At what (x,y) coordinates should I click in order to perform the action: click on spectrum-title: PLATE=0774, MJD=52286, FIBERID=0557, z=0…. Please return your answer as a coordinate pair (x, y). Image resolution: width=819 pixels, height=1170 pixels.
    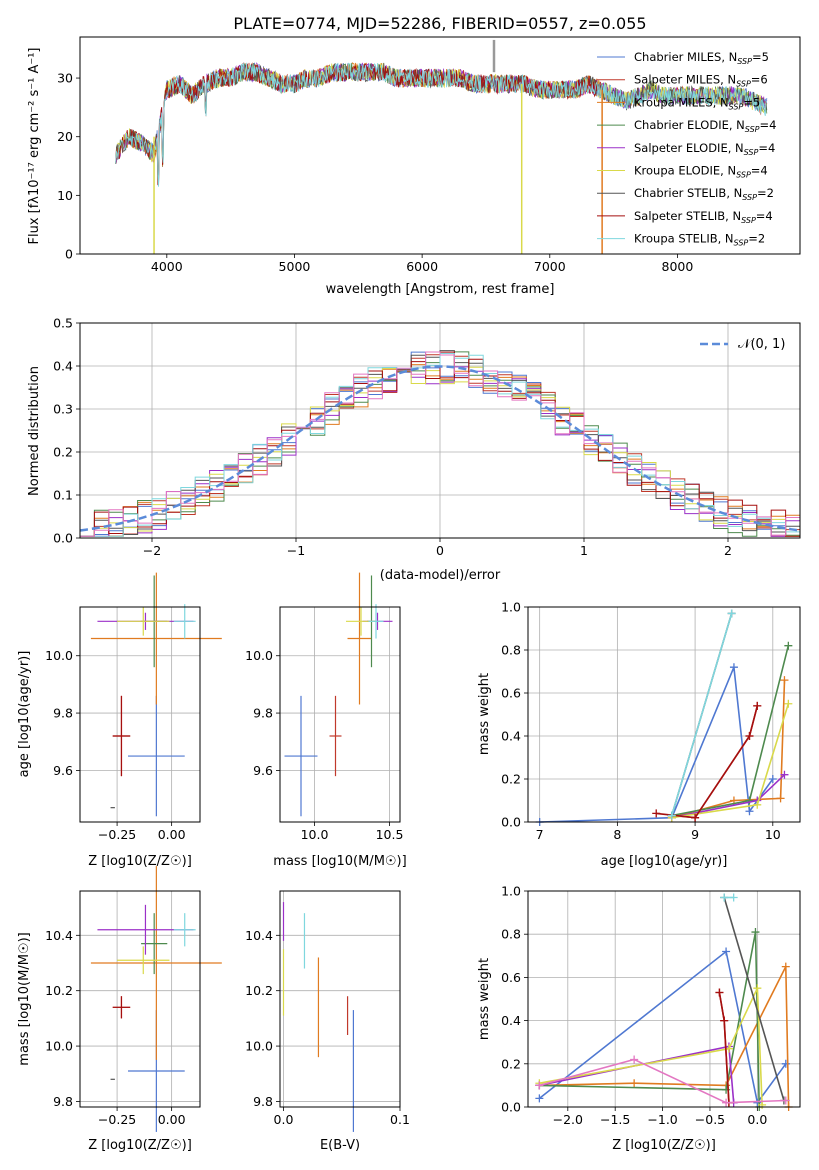
    Looking at the image, I should click on (439, 23).